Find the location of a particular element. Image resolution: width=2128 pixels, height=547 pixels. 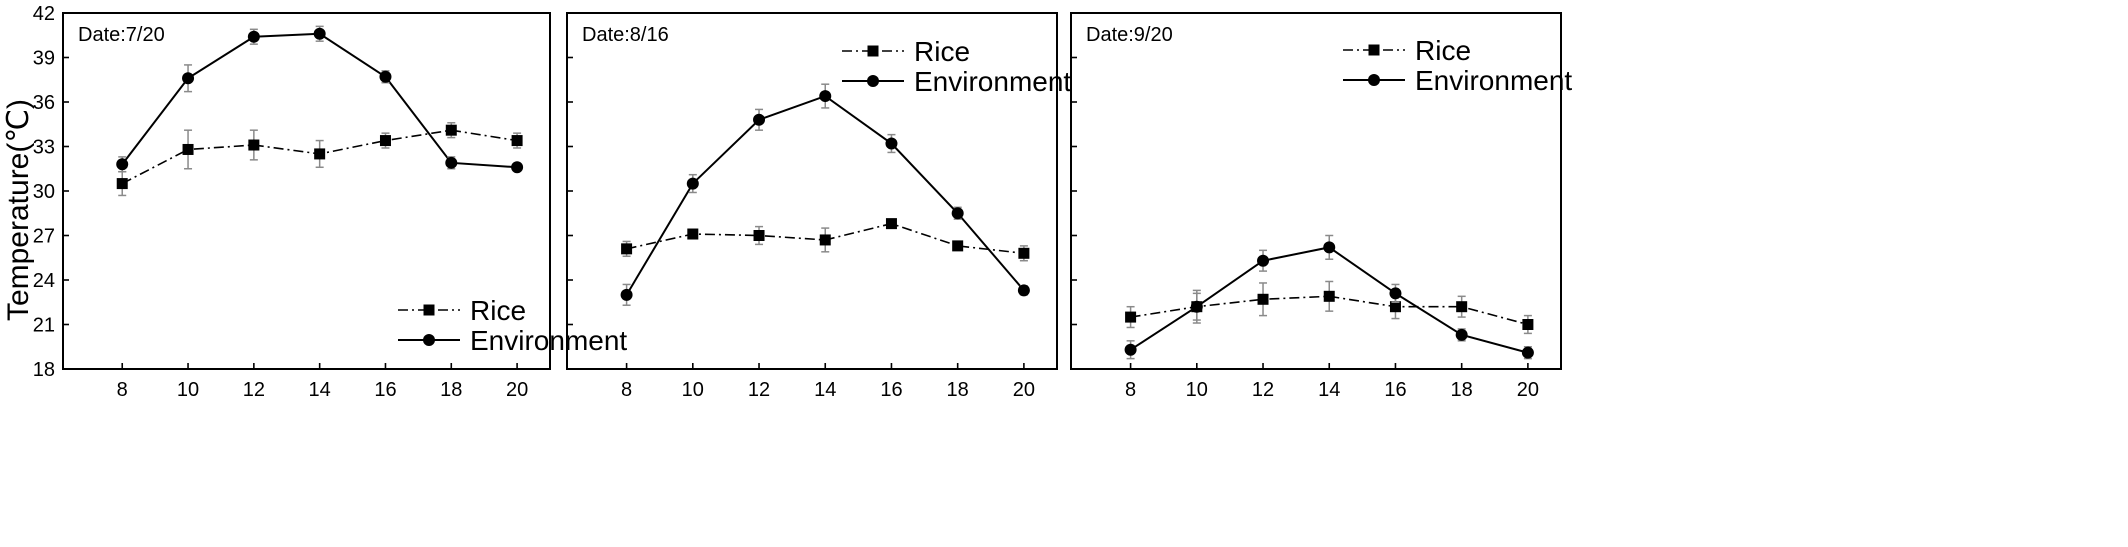

y-tick-label: 27 is located at coordinates (44, 237).